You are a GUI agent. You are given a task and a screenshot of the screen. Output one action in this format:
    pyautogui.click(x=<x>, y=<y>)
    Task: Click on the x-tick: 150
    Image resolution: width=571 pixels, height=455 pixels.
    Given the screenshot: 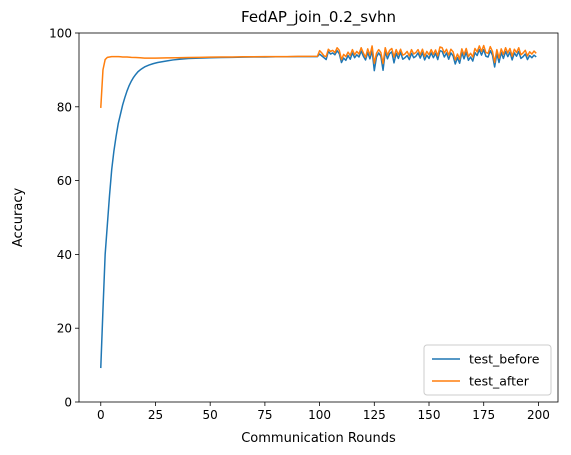 What is the action you would take?
    pyautogui.click(x=429, y=412)
    